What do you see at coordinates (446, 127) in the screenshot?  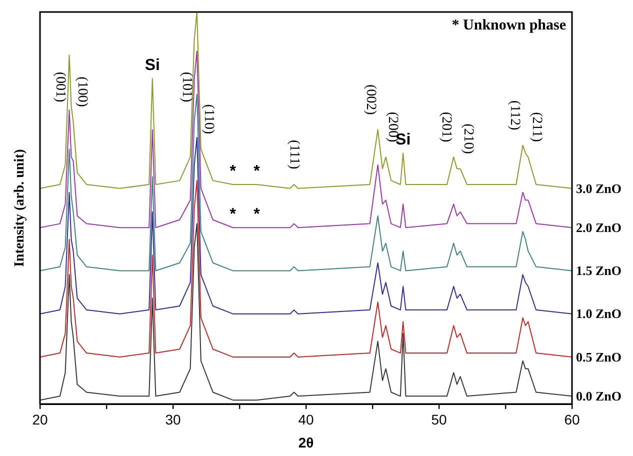 I see `annotation: (201)` at bounding box center [446, 127].